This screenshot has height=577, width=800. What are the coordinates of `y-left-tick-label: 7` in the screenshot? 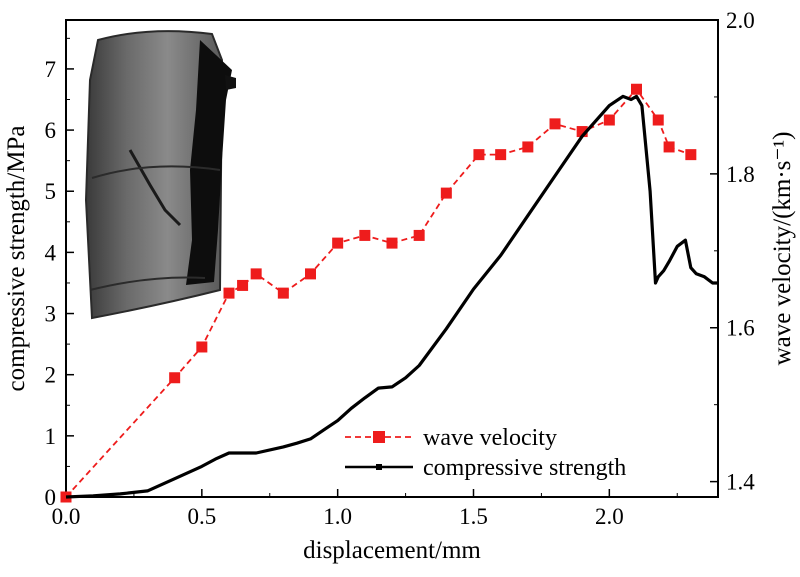 It's located at (51, 69).